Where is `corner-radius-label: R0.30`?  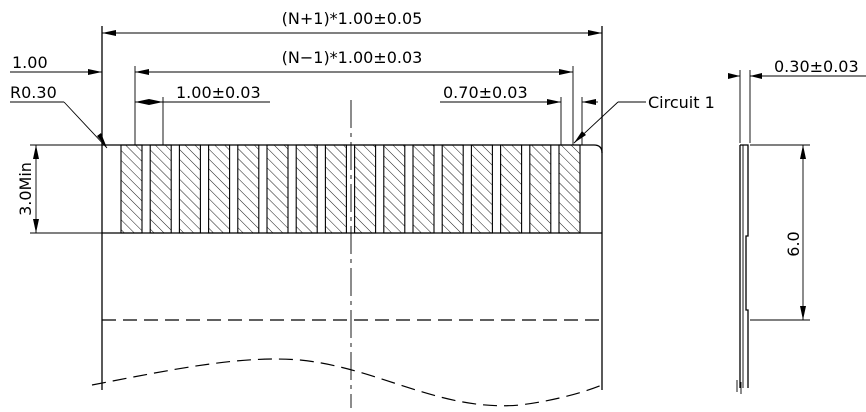
corner-radius-label: R0.30 is located at coordinates (33, 92).